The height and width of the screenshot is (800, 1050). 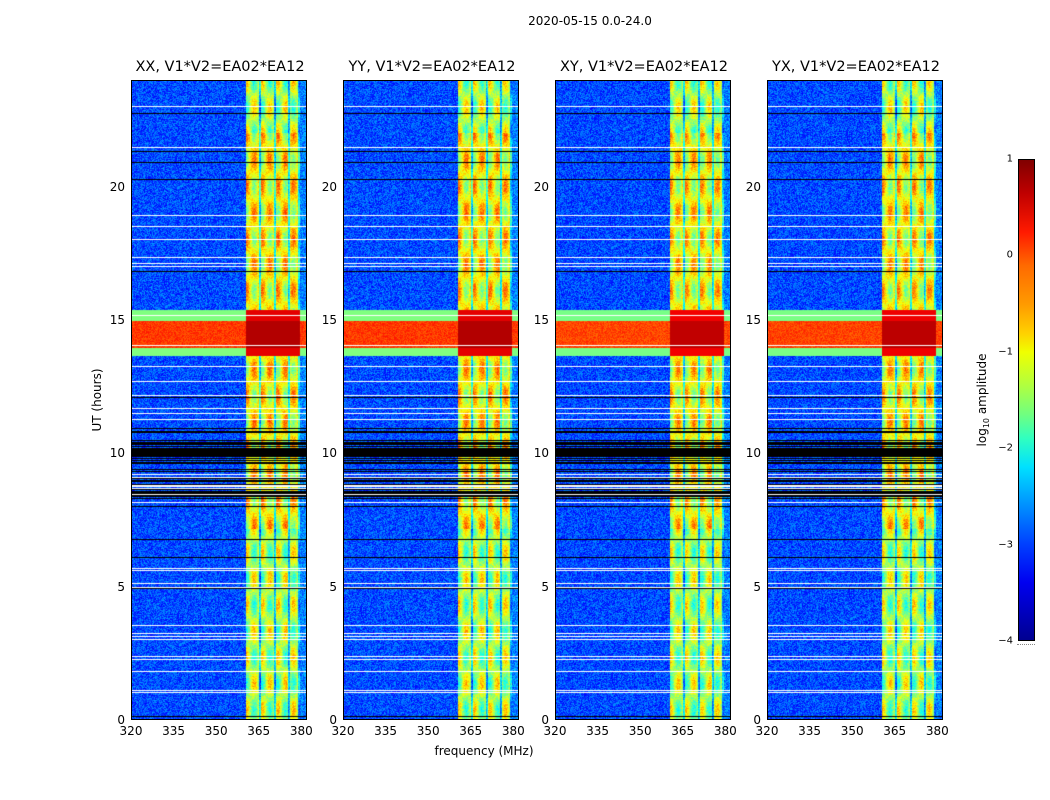 I want to click on panel-xy, so click(x=643, y=400).